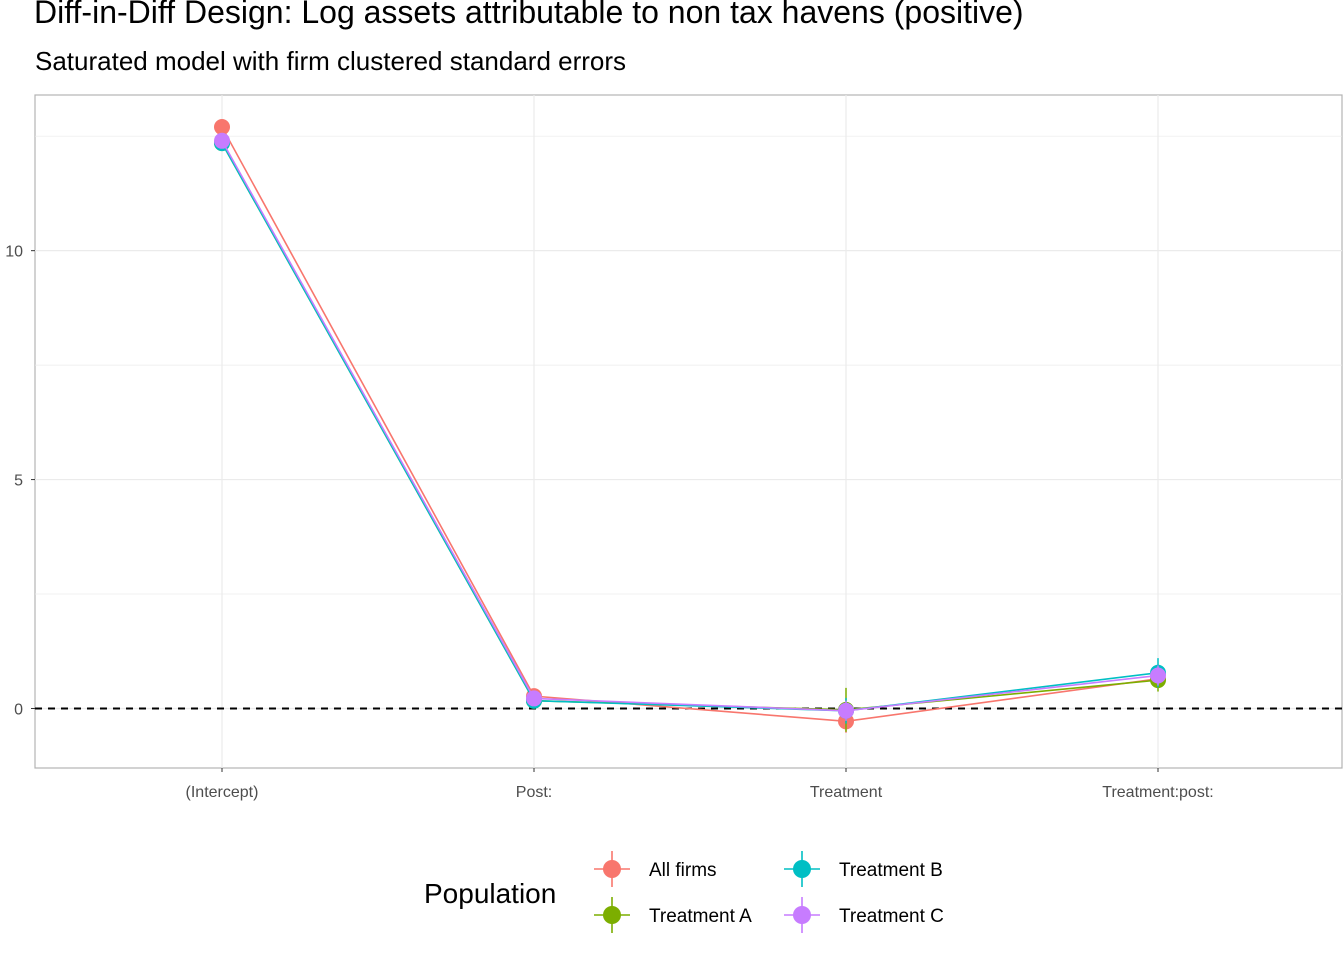 The width and height of the screenshot is (1344, 960). What do you see at coordinates (891, 870) in the screenshot?
I see `legend-label: Treatment B` at bounding box center [891, 870].